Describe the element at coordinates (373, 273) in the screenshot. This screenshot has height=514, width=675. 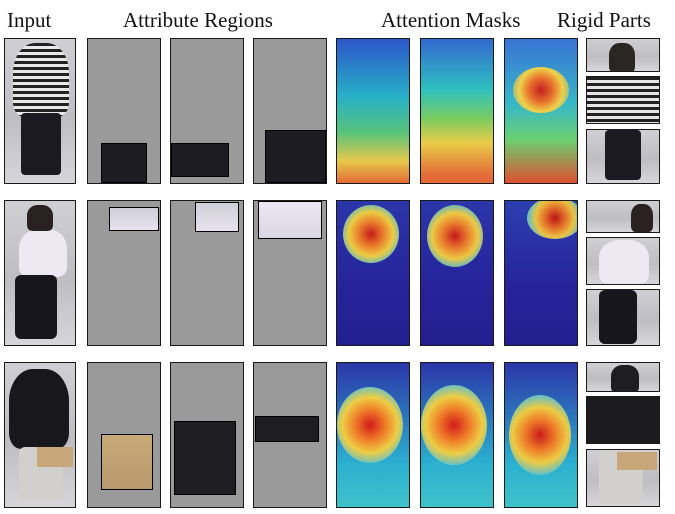
I see `attention-mask-row2-a` at that location.